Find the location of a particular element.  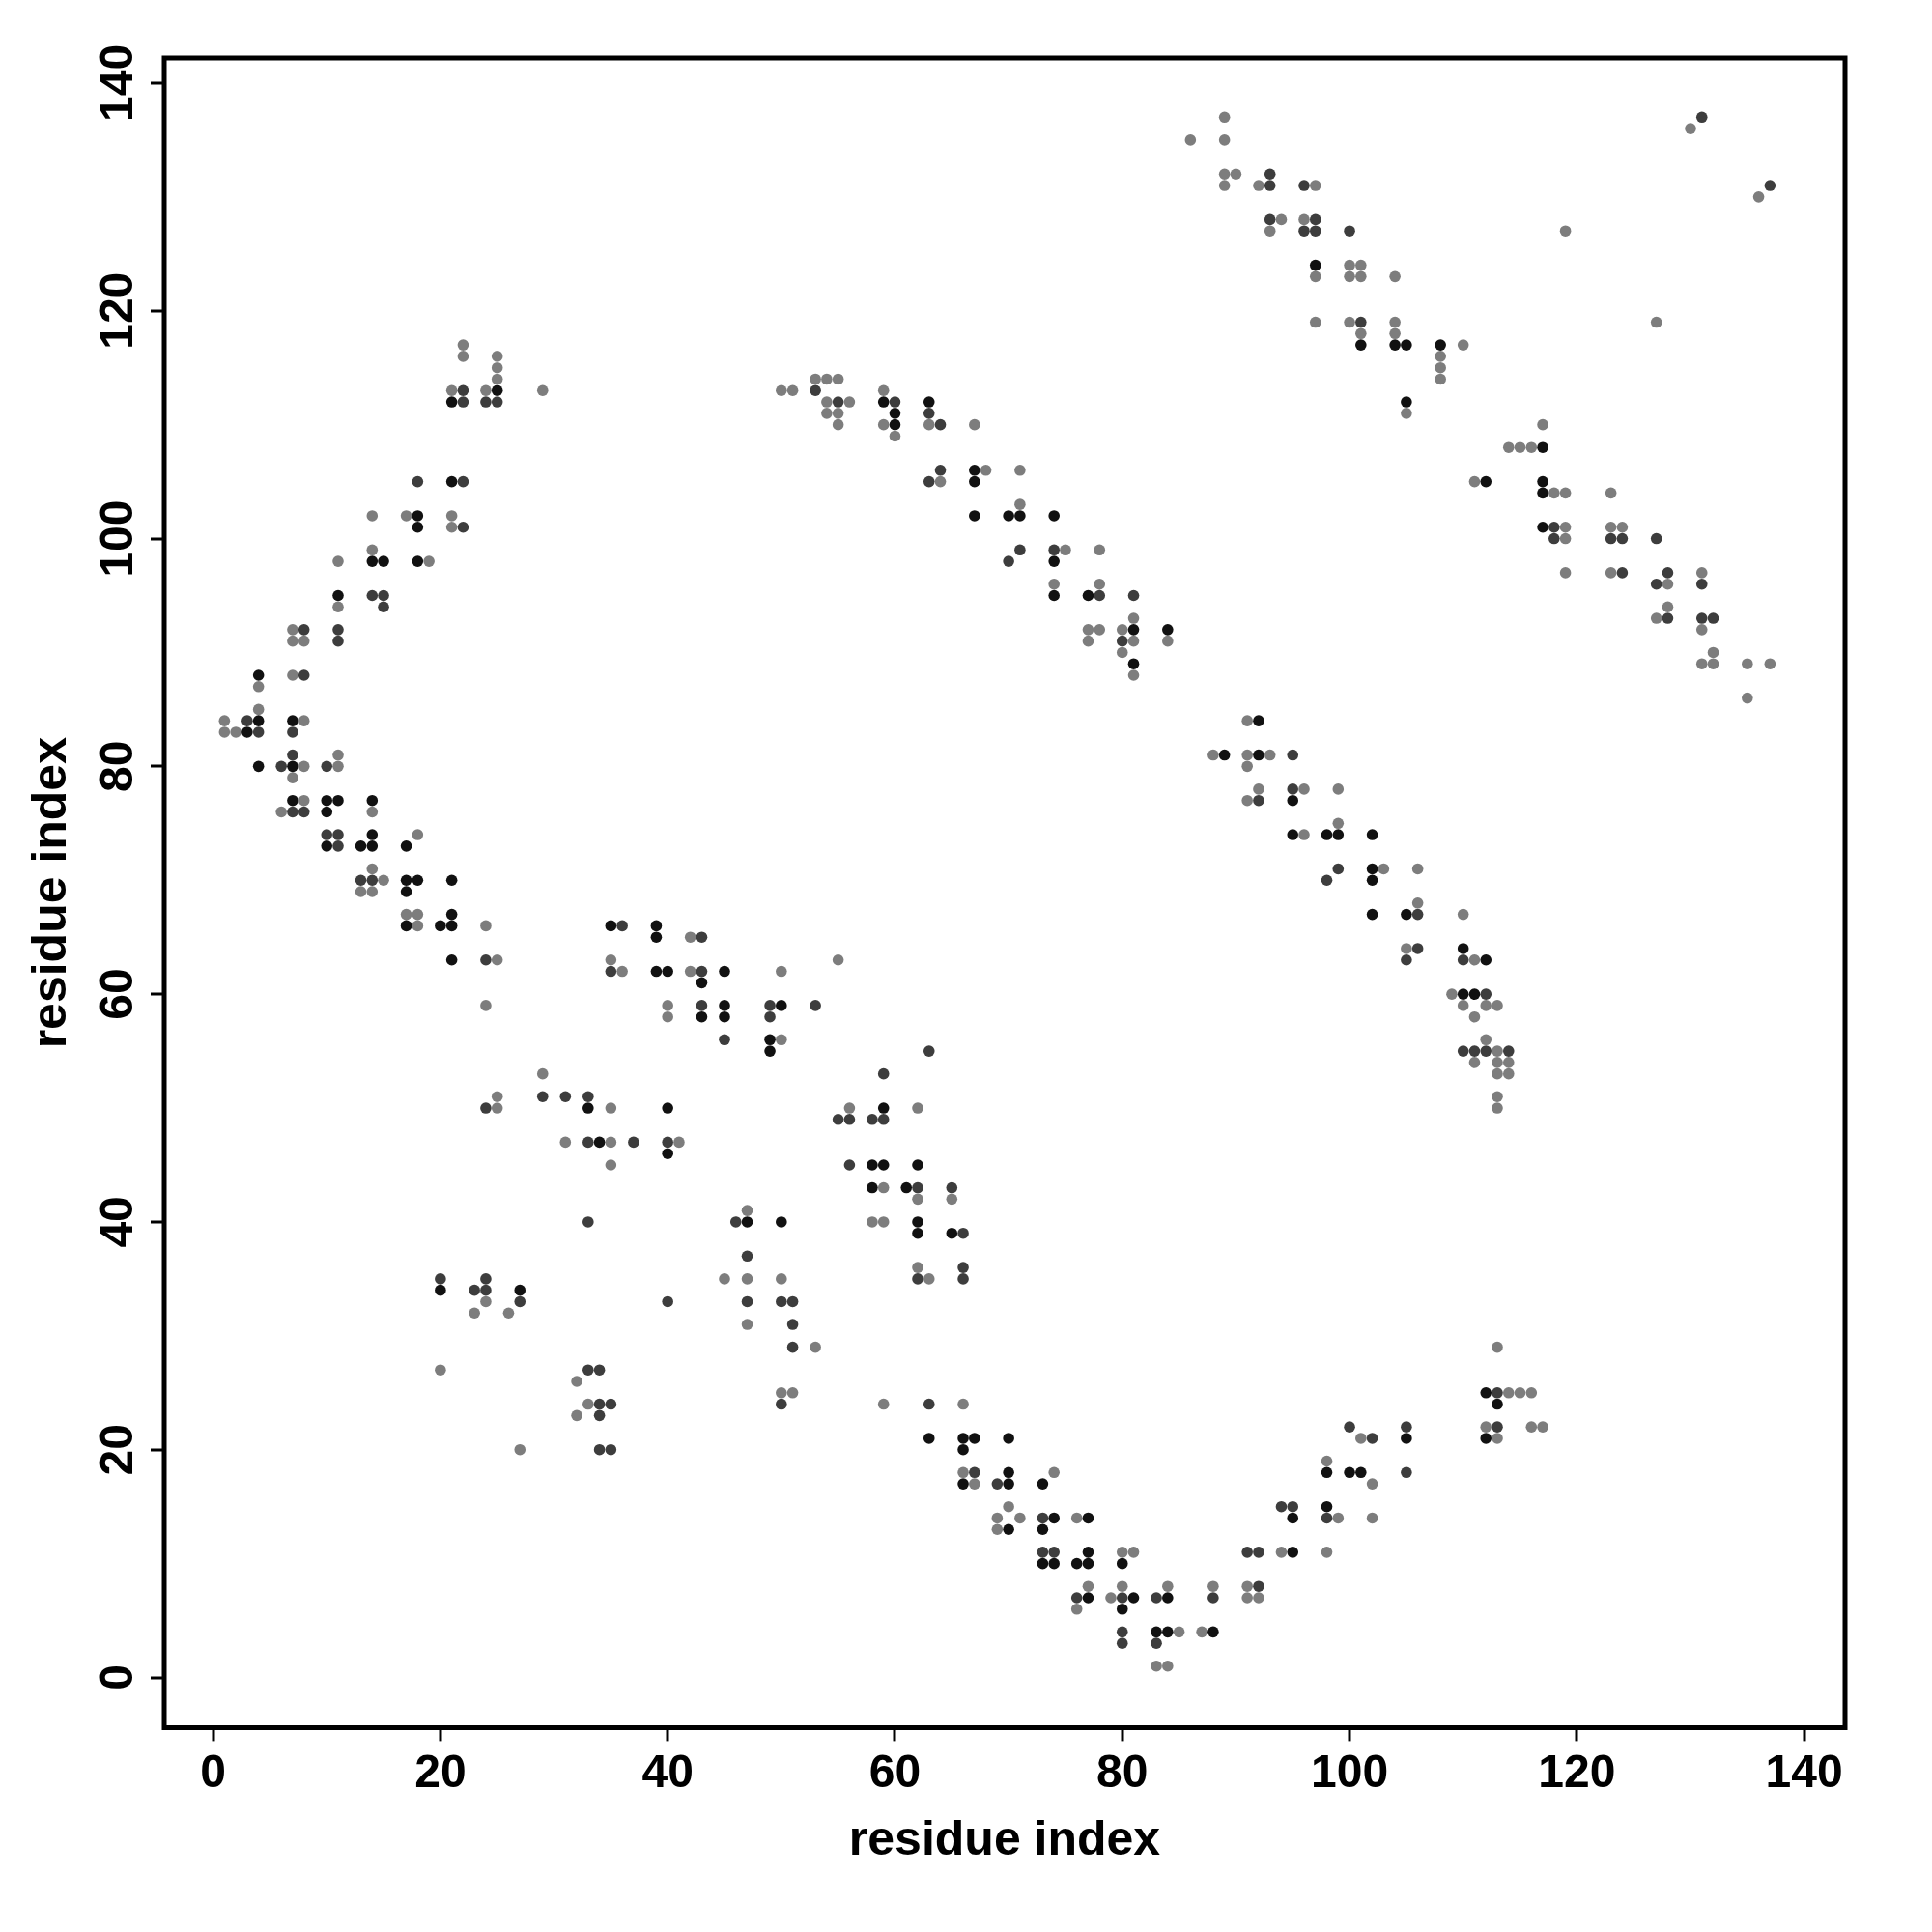

x-tick-label: 60 is located at coordinates (895, 1772).